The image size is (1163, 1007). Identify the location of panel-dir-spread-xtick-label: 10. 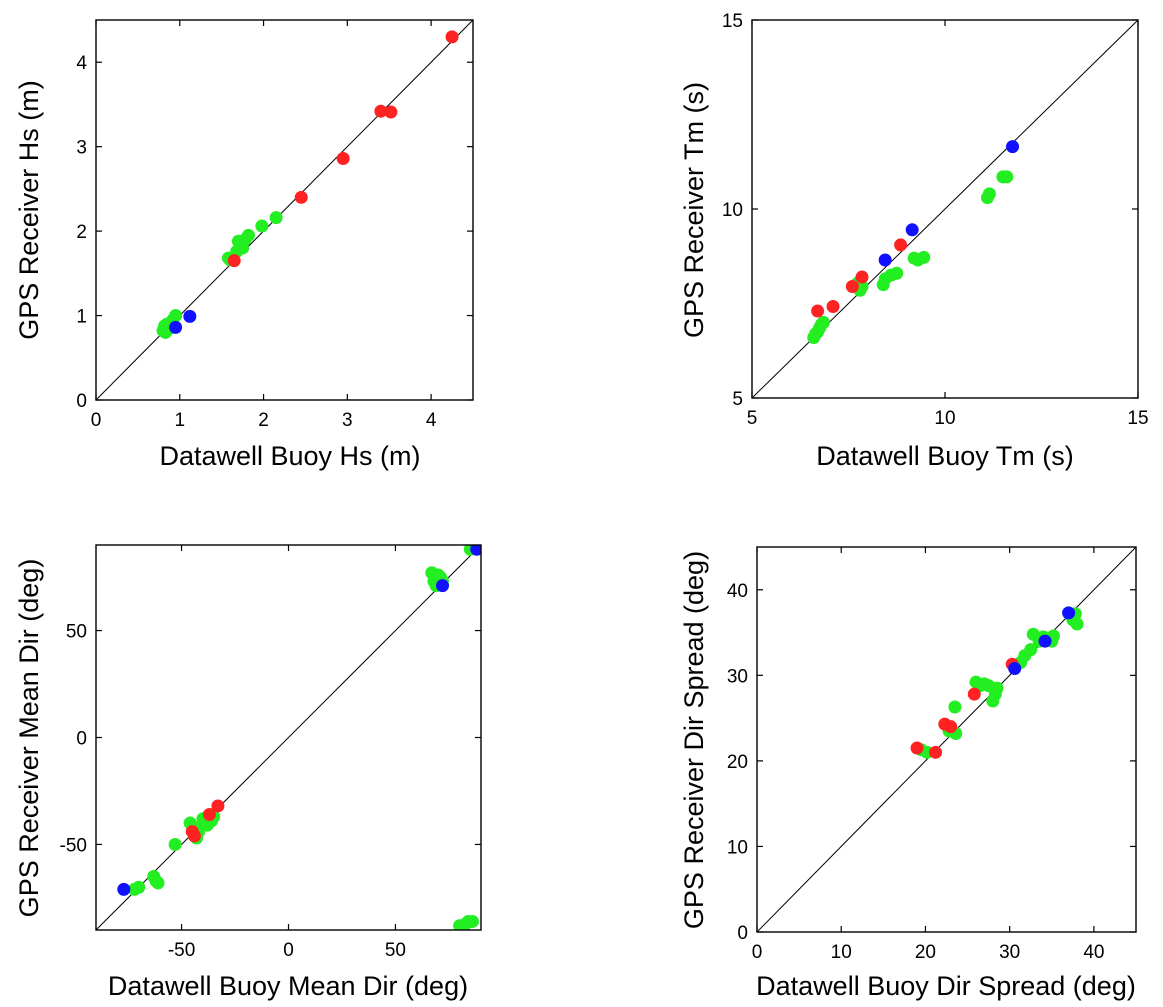
(841, 952).